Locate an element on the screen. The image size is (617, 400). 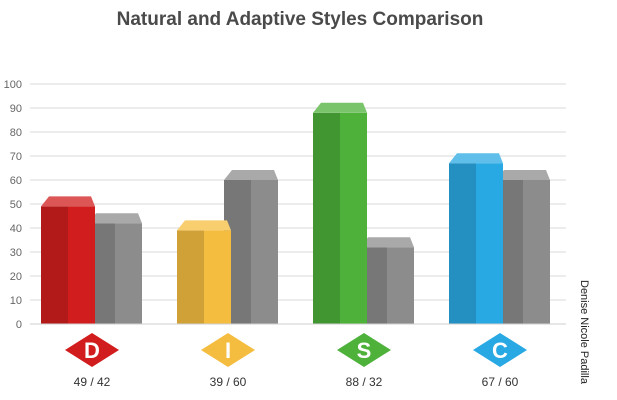
bar-d-series1-right-face is located at coordinates (81, 265).